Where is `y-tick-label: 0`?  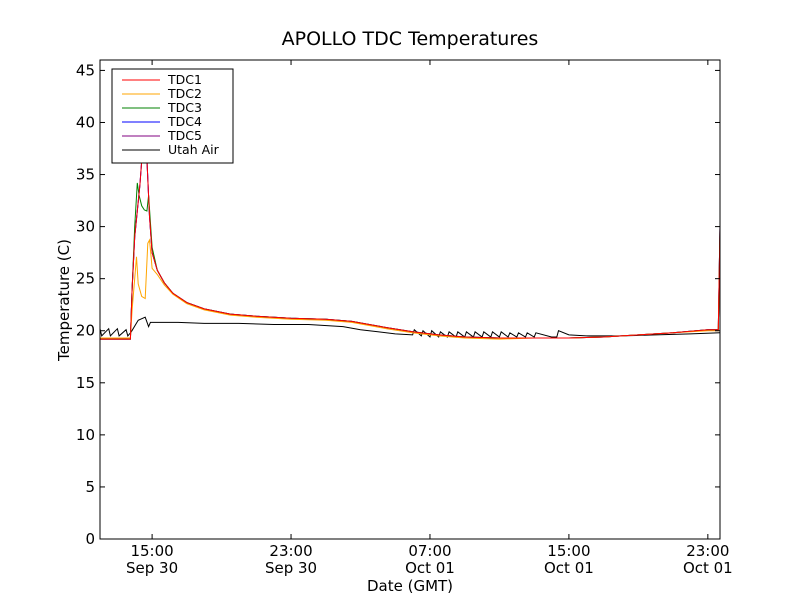
y-tick-label: 0 is located at coordinates (90, 539).